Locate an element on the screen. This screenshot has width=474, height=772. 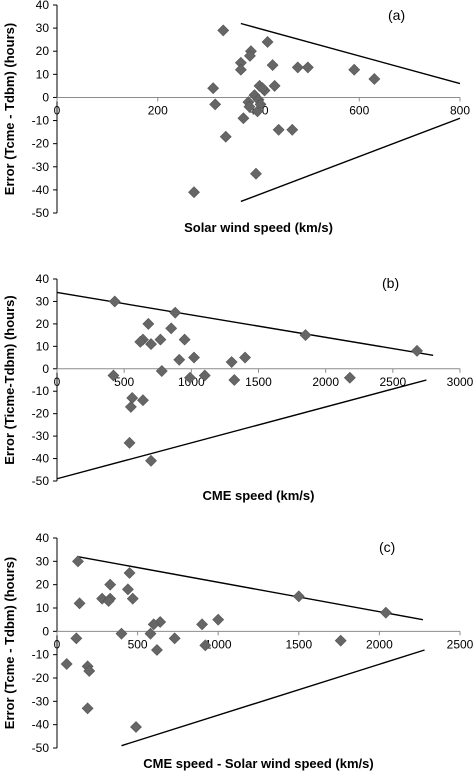
x-axis-title: CME speed - Solar wind speed (km/s) is located at coordinates (258, 763).